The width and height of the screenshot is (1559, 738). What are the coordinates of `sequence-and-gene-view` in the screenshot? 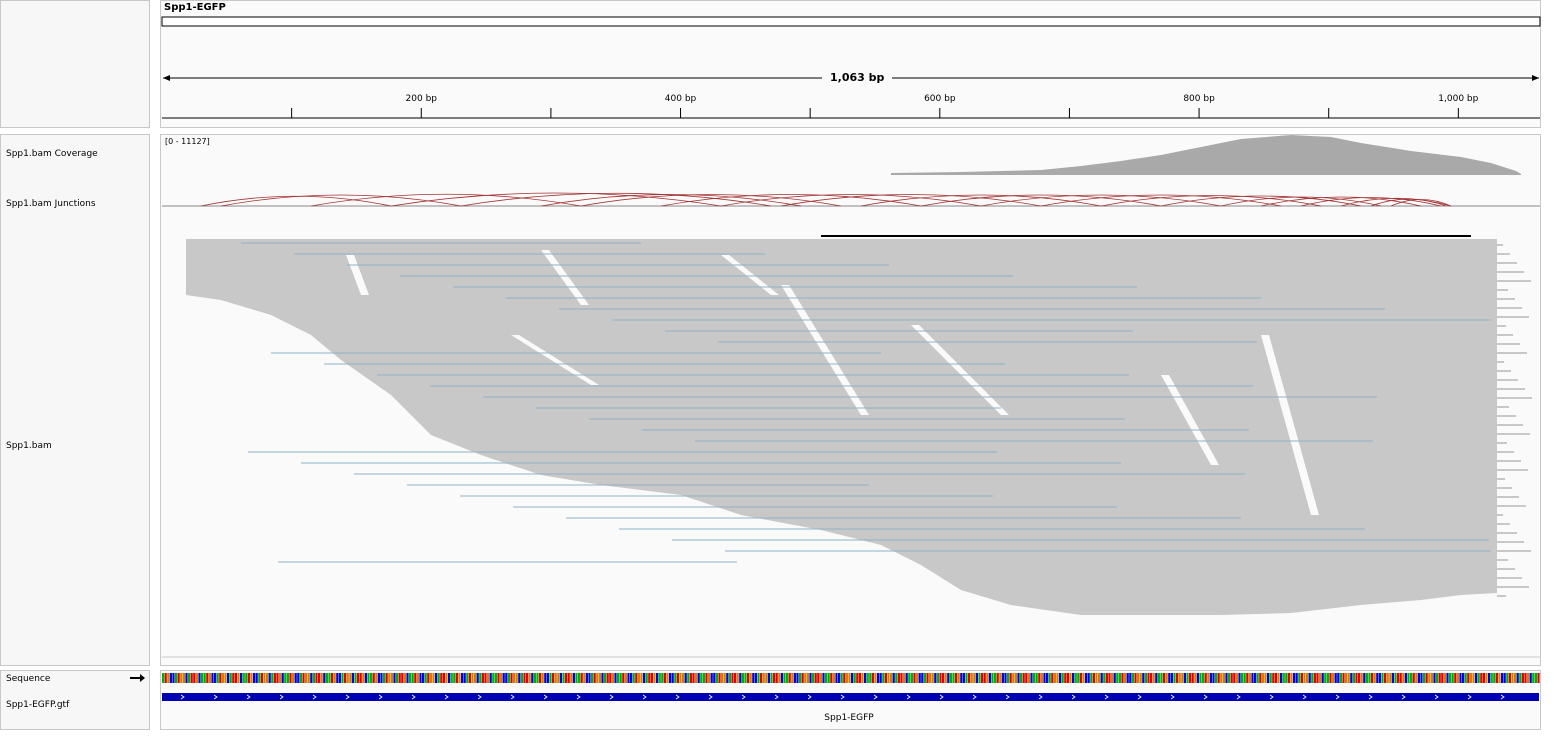 It's located at (851, 700).